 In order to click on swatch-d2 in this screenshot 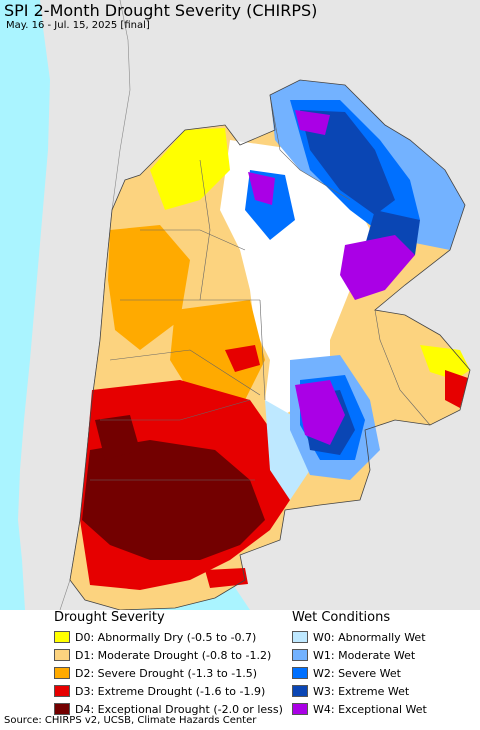, I will do `click(62, 673)`.